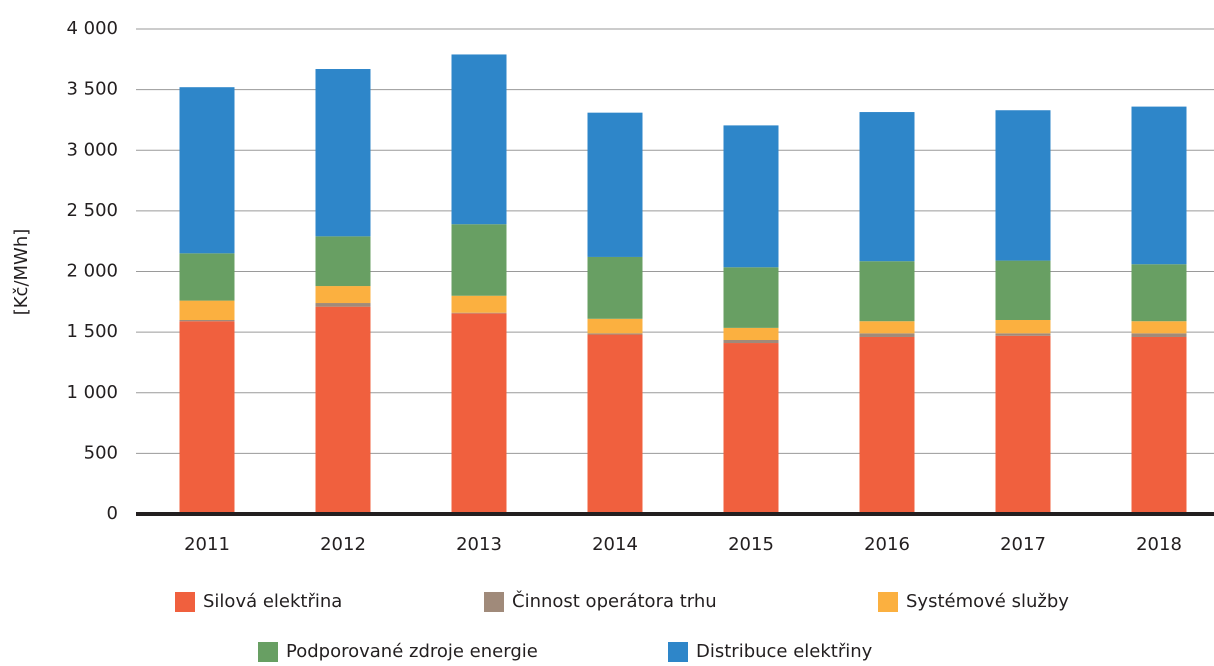 This screenshot has width=1214, height=666. I want to click on legend-label: Podporované zdroje energie, so click(412, 651).